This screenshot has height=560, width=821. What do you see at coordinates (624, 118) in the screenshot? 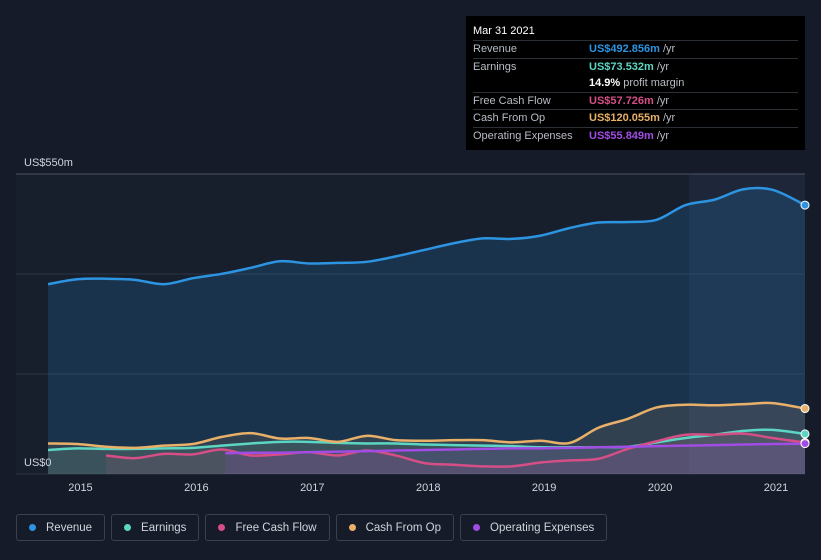
I see `tooltip-value: US$120.055m` at bounding box center [624, 118].